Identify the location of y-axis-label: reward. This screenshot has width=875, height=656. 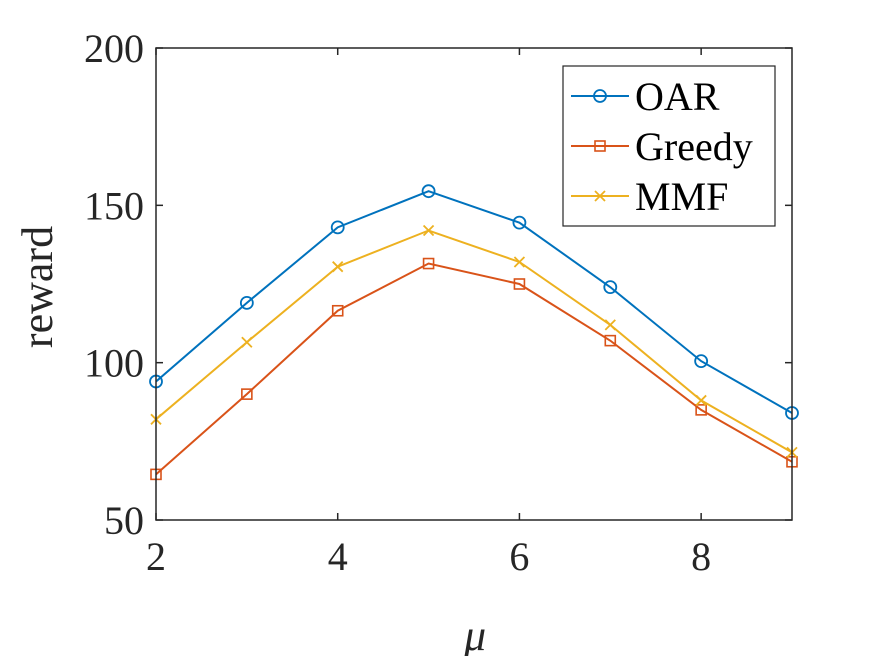
(37, 287).